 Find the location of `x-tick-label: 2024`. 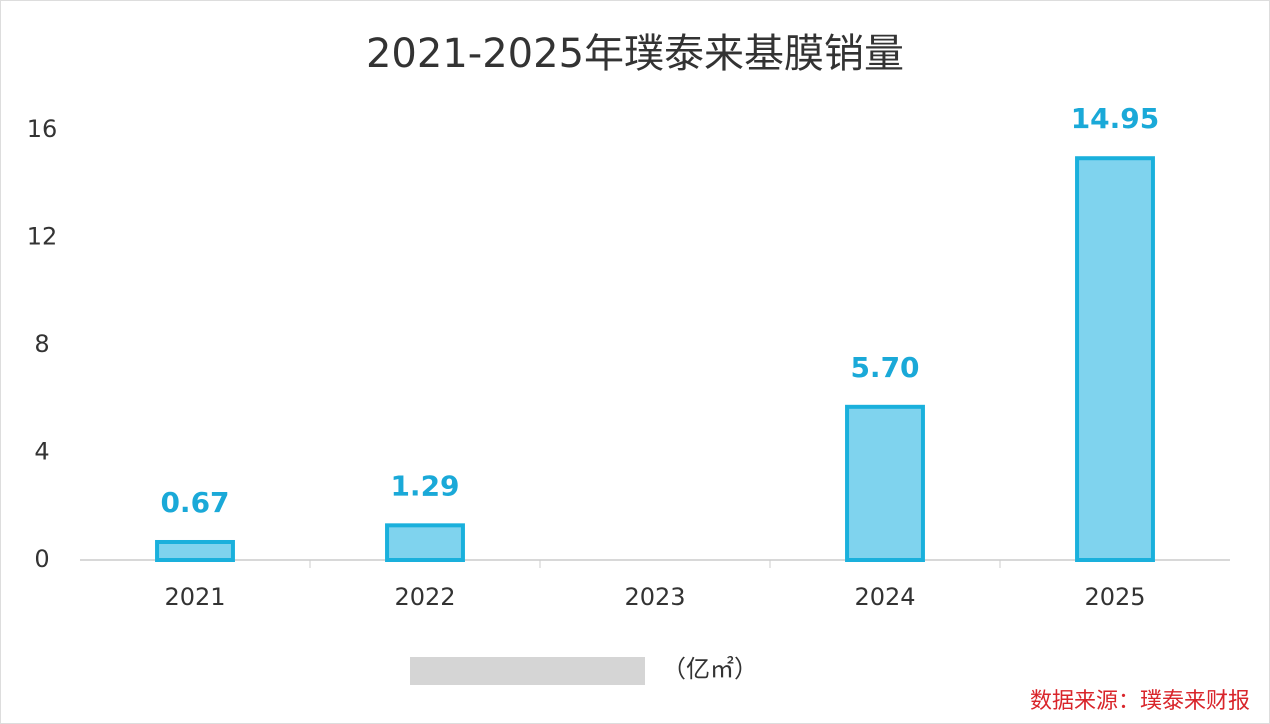

x-tick-label: 2024 is located at coordinates (884, 597).